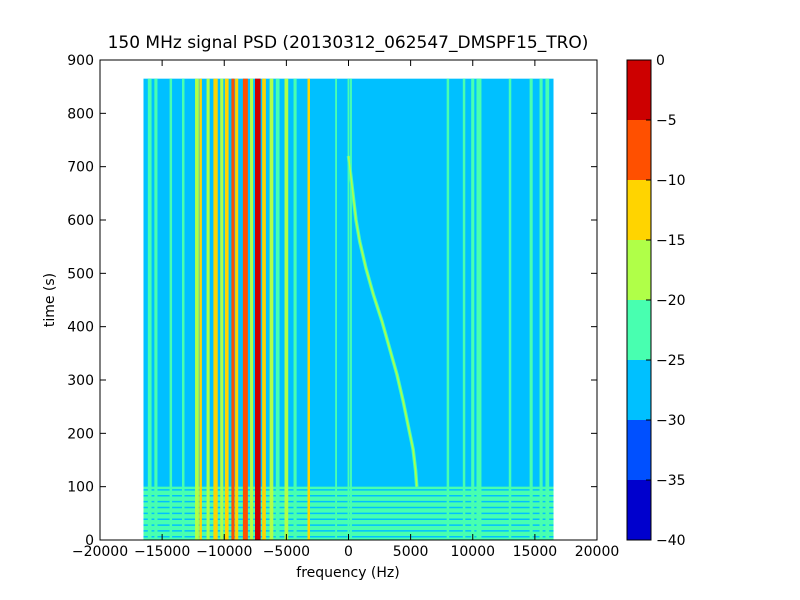  What do you see at coordinates (671, 301) in the screenshot?
I see `colorbar-tick-label: −20` at bounding box center [671, 301].